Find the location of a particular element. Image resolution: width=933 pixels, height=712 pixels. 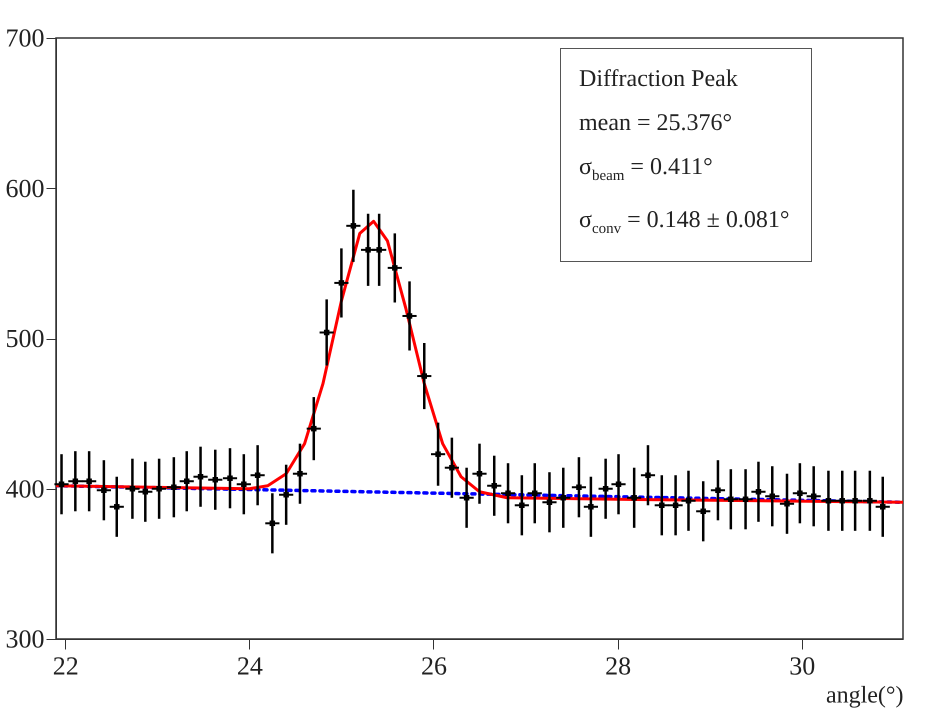

x-tick-label: 30 is located at coordinates (802, 666).